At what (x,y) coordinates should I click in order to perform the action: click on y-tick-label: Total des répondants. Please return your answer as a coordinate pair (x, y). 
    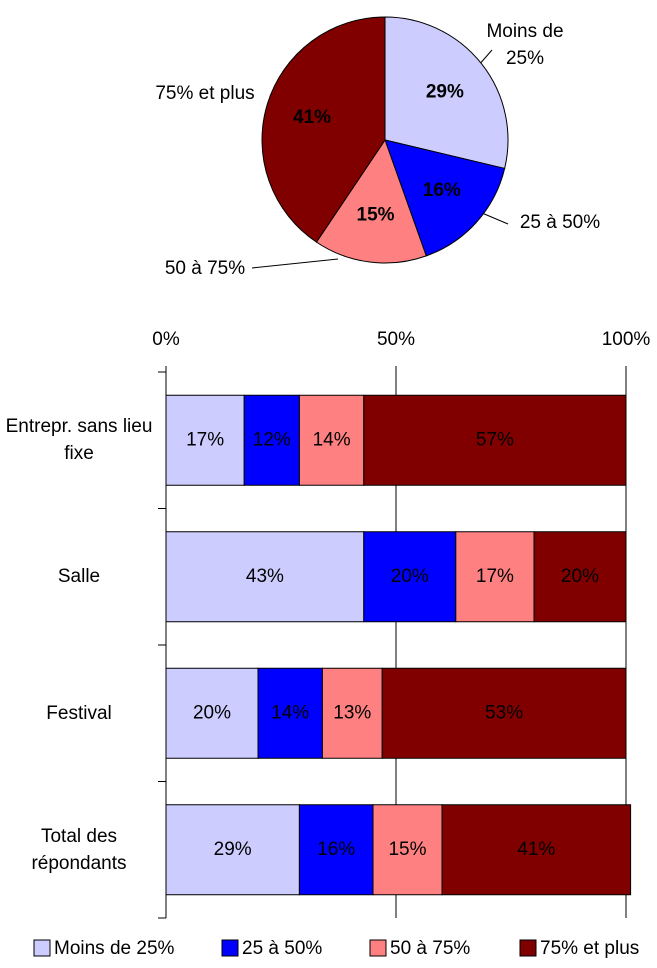
    Looking at the image, I should click on (79, 849).